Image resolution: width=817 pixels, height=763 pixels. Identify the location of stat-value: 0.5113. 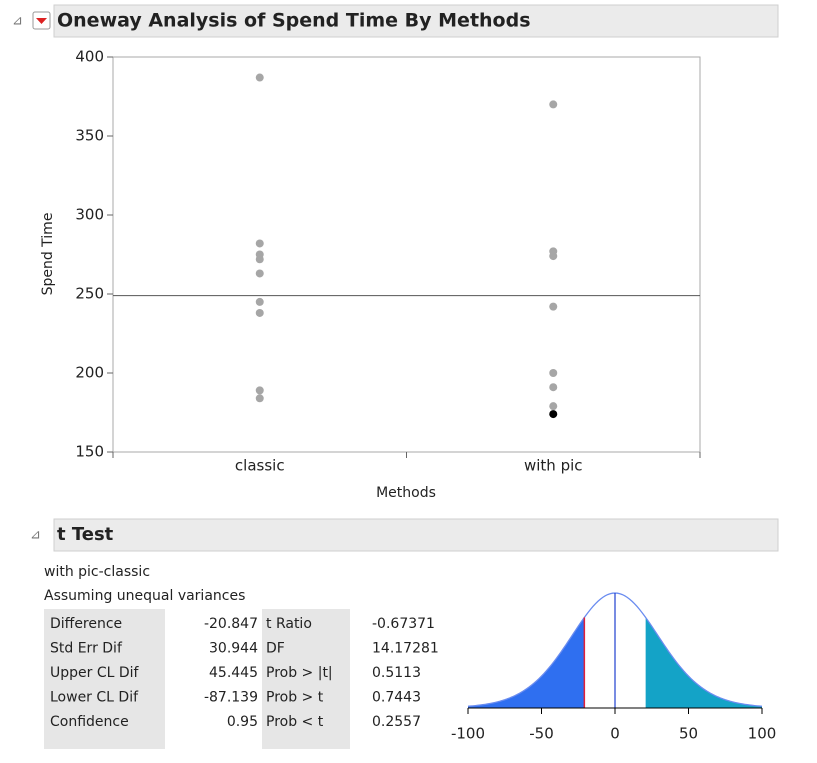
(396, 673).